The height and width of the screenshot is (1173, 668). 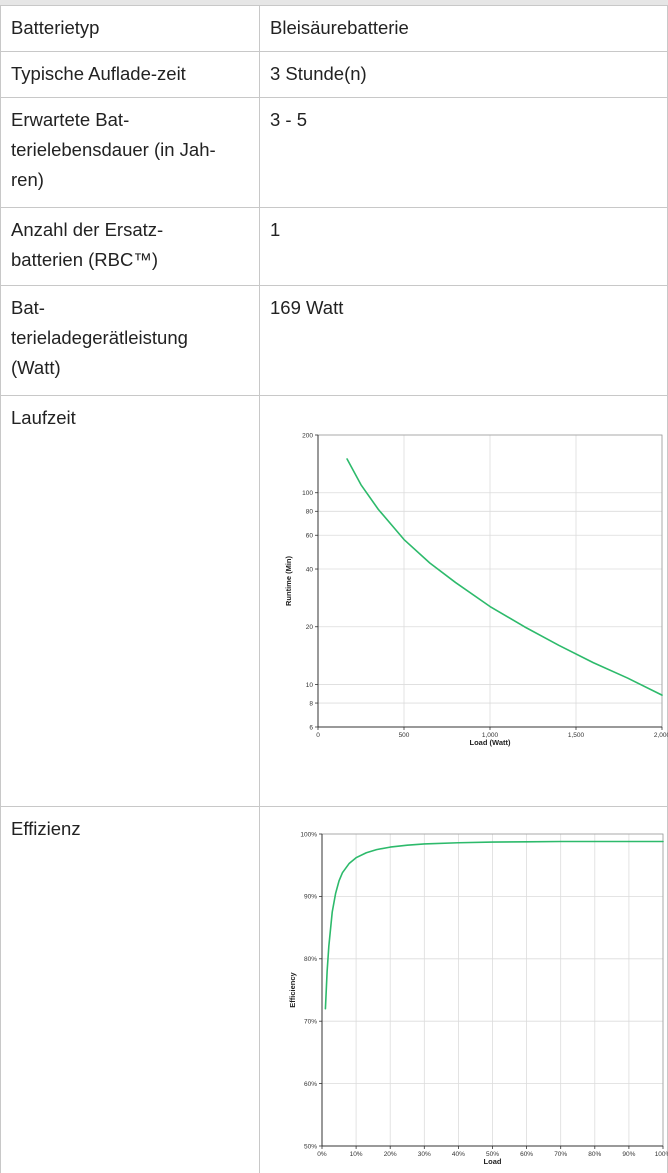 What do you see at coordinates (356, 1154) in the screenshot?
I see `x-tick-label: 10%` at bounding box center [356, 1154].